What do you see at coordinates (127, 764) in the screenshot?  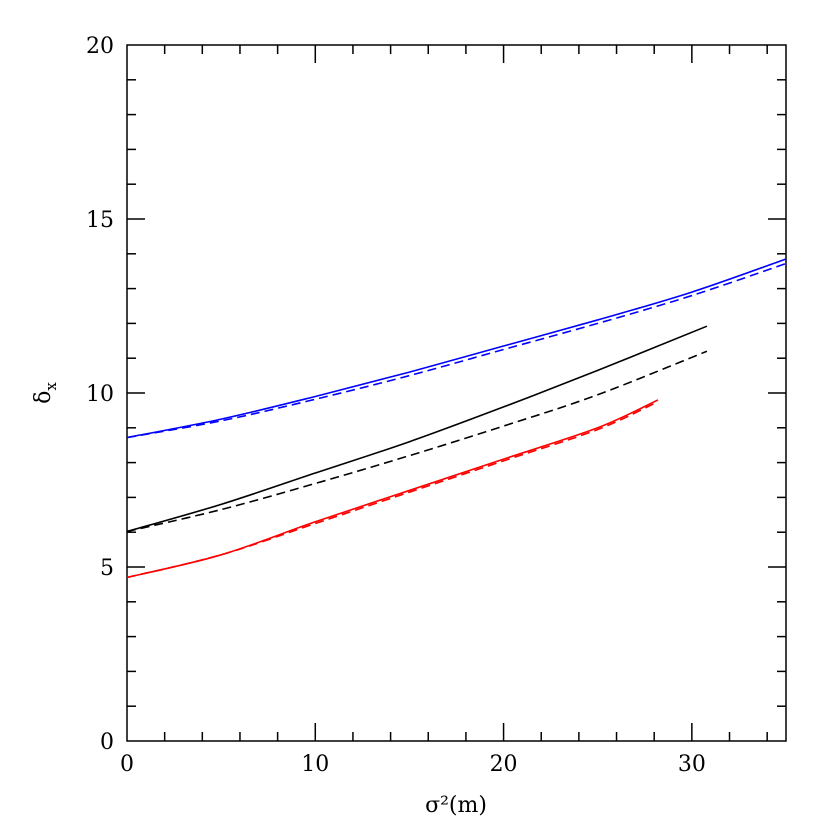 I see `x-tick-label: 0` at bounding box center [127, 764].